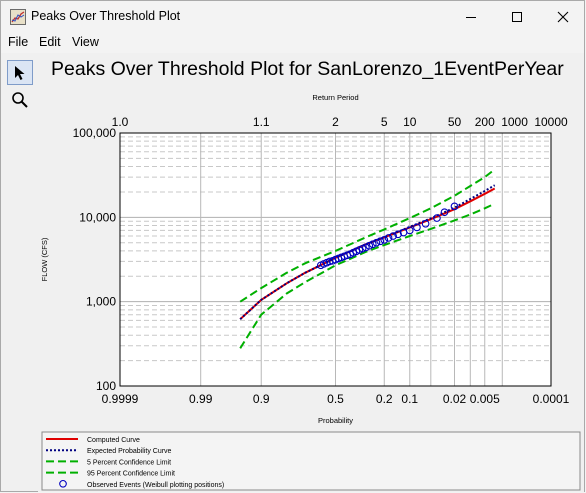  Describe the element at coordinates (261, 399) in the screenshot. I see `x-tick-label: 0.9` at that location.